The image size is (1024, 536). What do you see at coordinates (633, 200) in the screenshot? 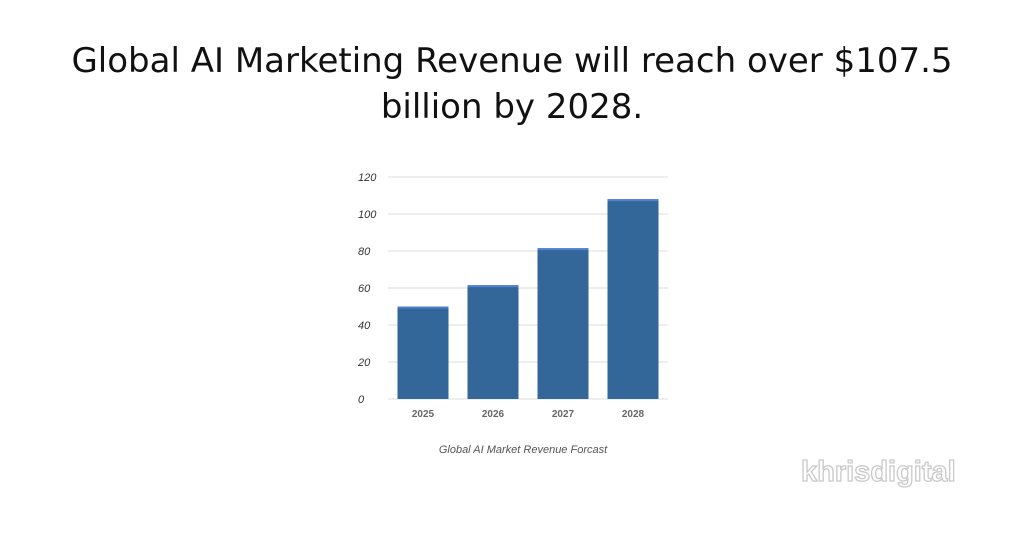
I see `bar-cap-2028` at bounding box center [633, 200].